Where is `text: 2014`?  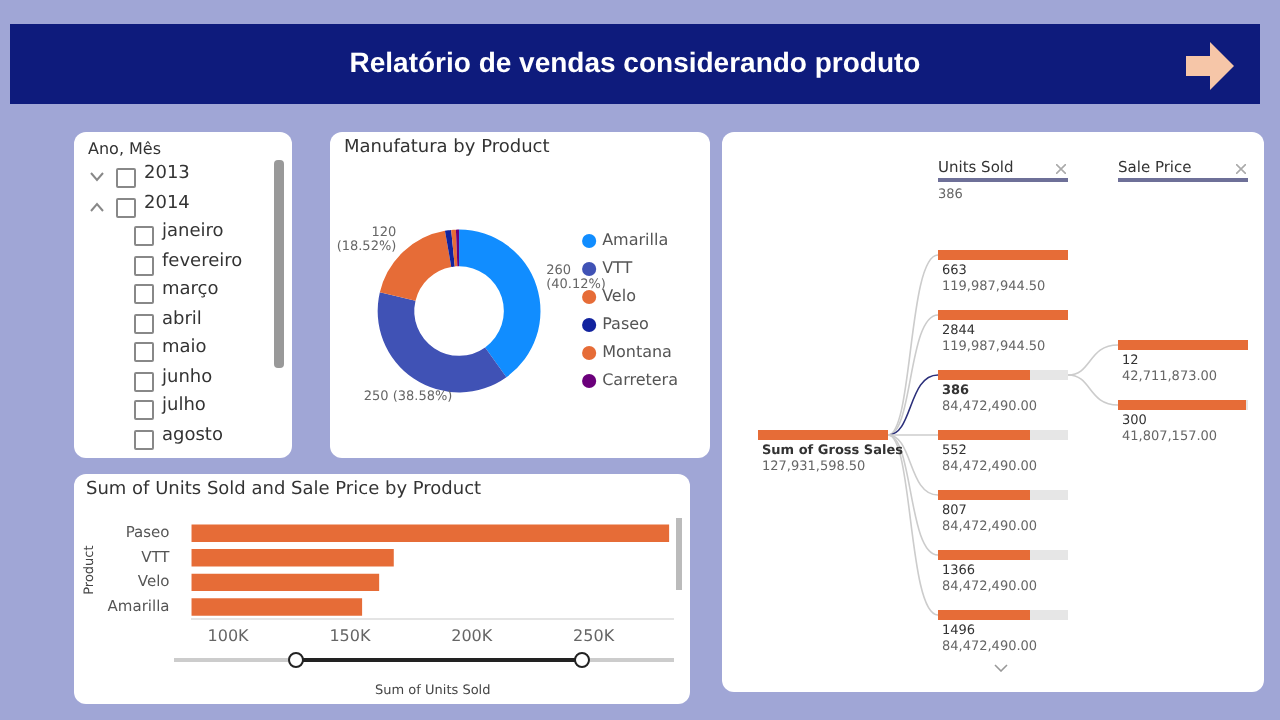 text: 2014 is located at coordinates (167, 203).